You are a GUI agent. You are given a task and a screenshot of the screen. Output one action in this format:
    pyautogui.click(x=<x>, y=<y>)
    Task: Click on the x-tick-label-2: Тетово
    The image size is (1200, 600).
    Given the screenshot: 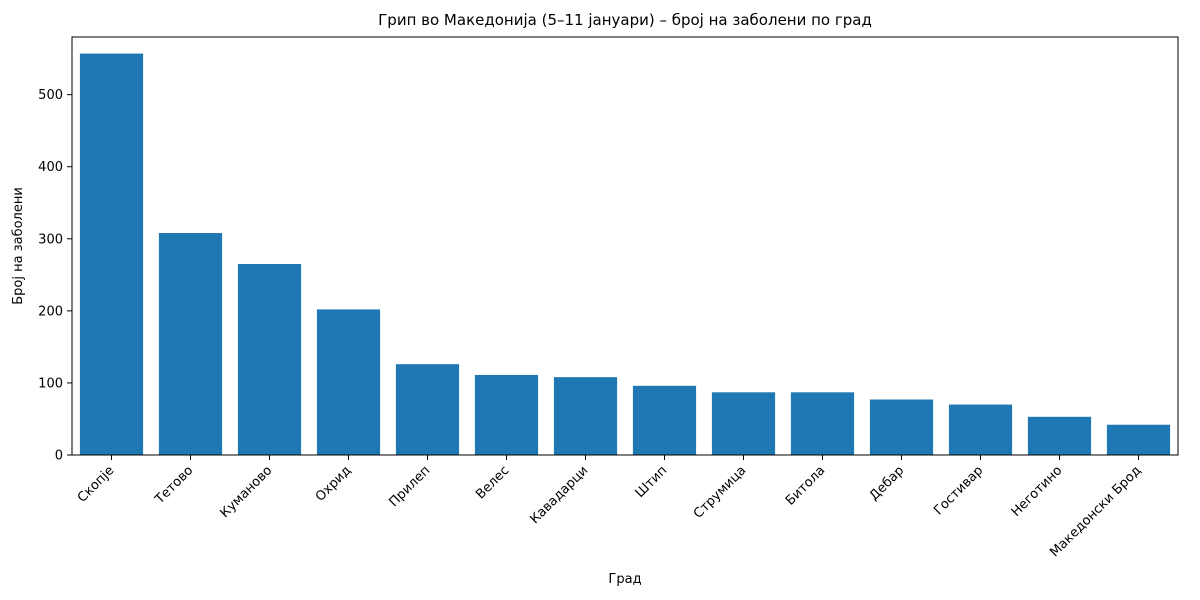 What is the action you would take?
    pyautogui.click(x=174, y=485)
    